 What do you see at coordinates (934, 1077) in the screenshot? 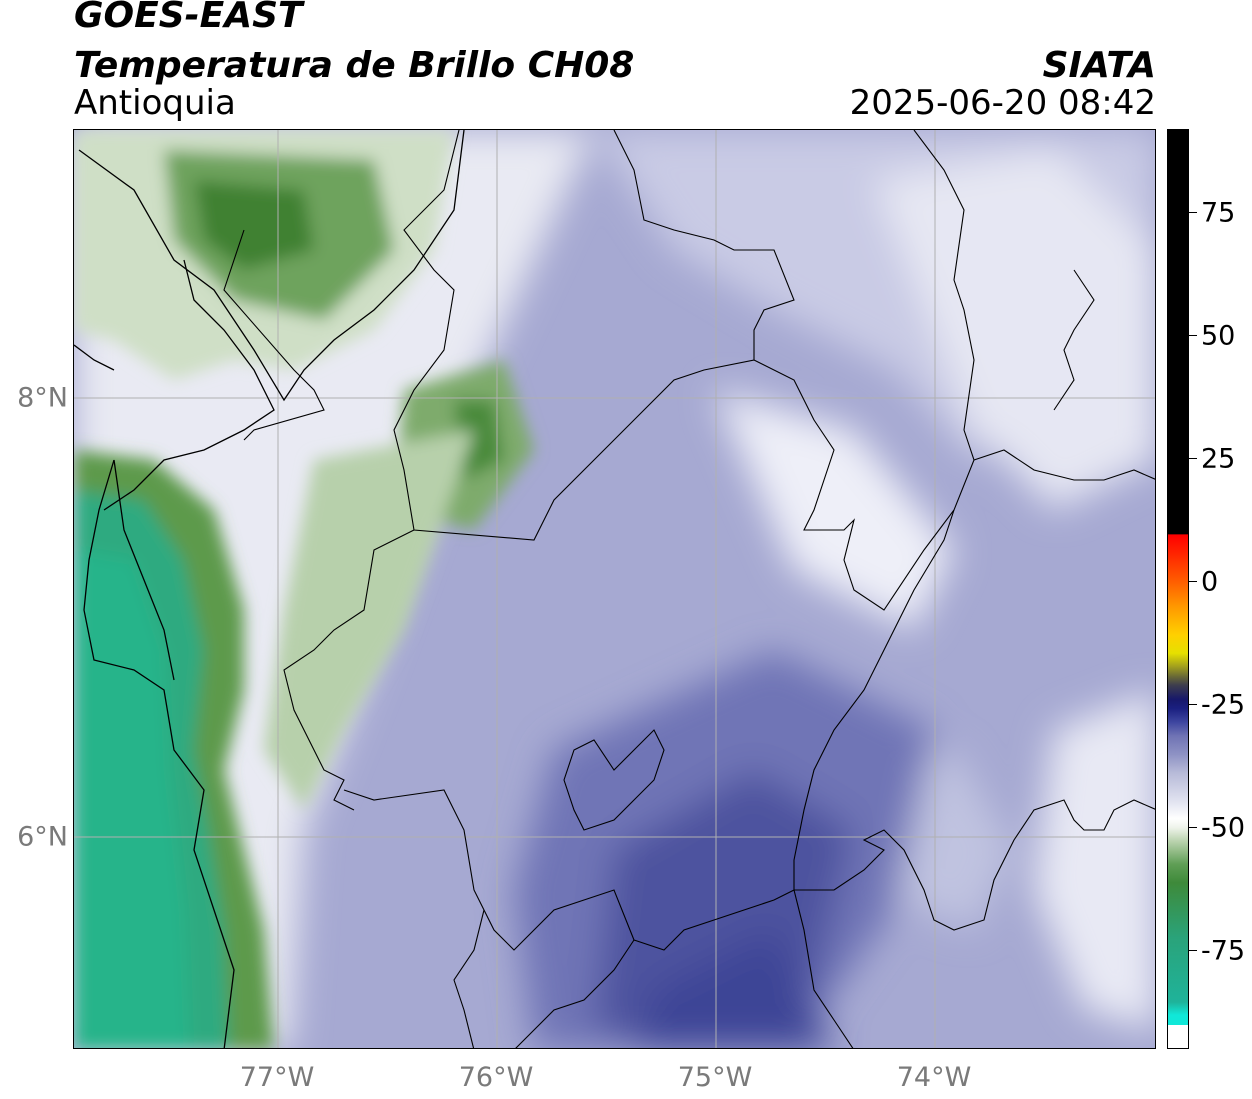
I see `lon-label-74w: 74°W` at bounding box center [934, 1077].